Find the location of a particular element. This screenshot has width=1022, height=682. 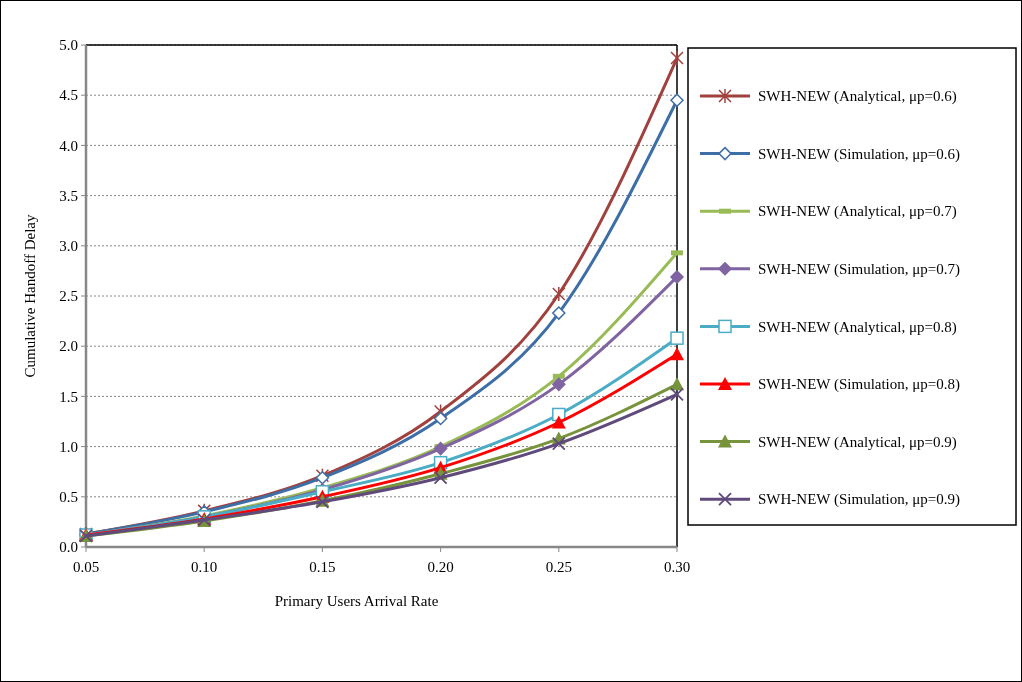

legend-label: SWH-NEW (Analytical, μp=0.6) is located at coordinates (857, 97).